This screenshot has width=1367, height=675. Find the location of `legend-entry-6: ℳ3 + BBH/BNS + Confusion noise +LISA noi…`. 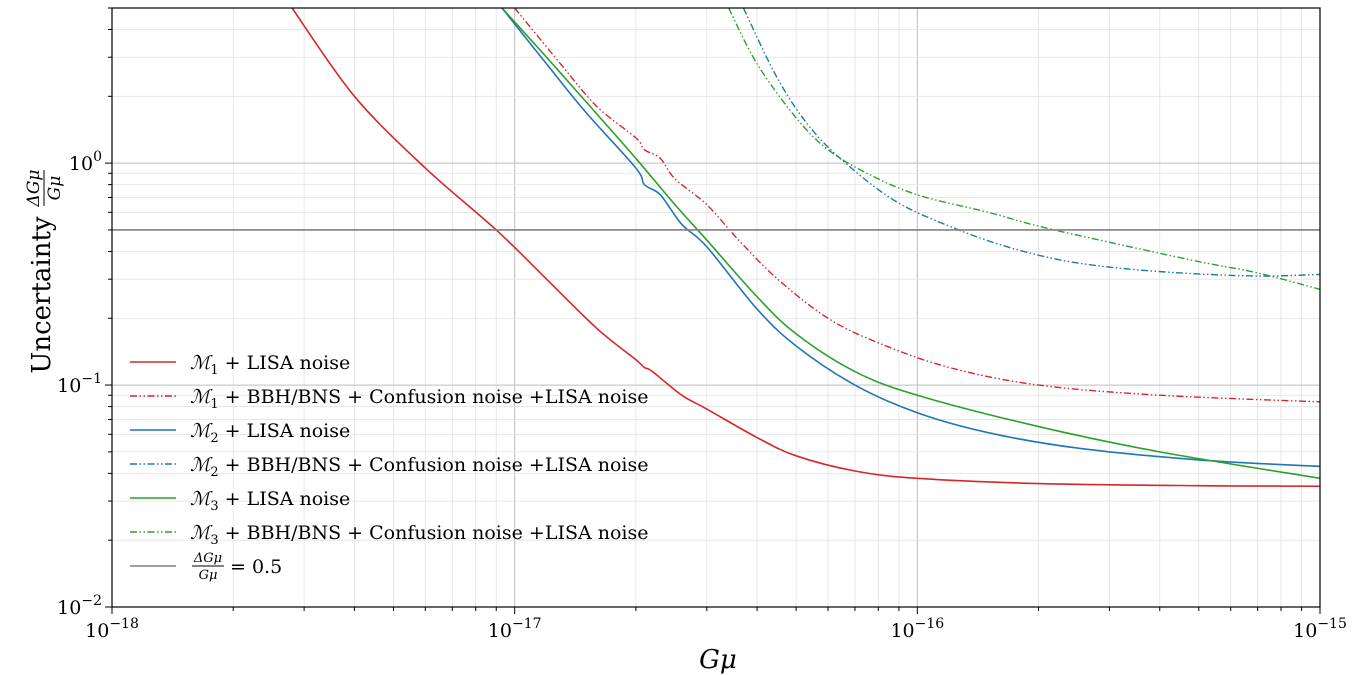

legend-entry-6: ℳ3 + BBH/BNS + Confusion noise +LISA noi… is located at coordinates (419, 535).